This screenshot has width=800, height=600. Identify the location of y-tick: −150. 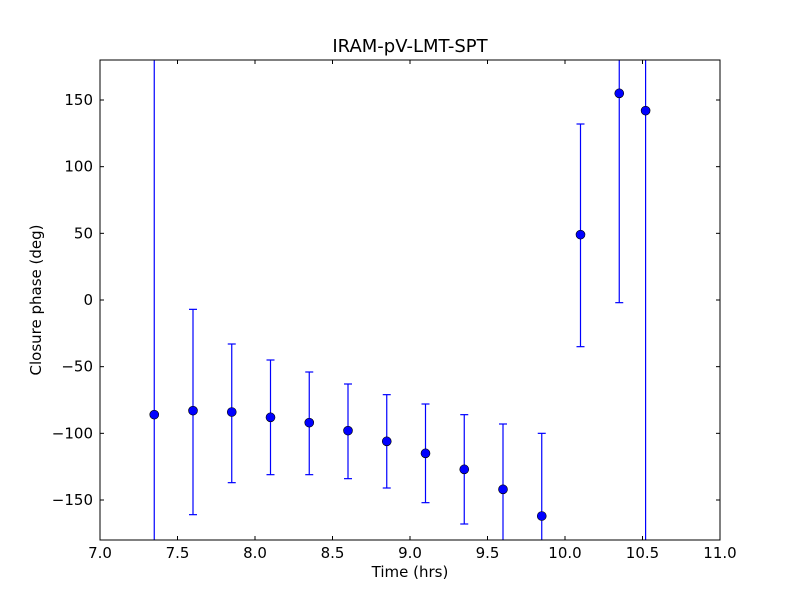
(386, 500).